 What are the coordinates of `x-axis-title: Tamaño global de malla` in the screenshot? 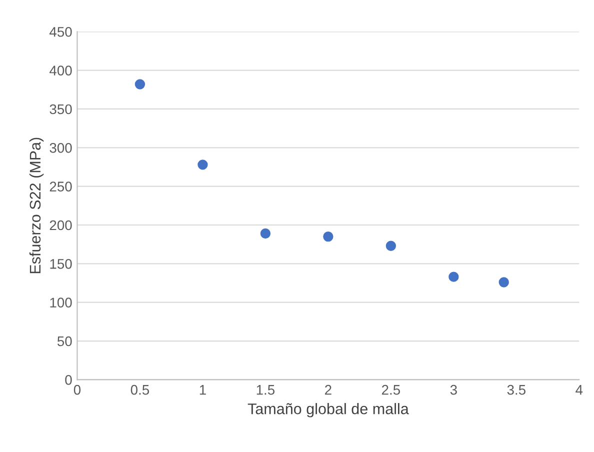 It's located at (328, 410).